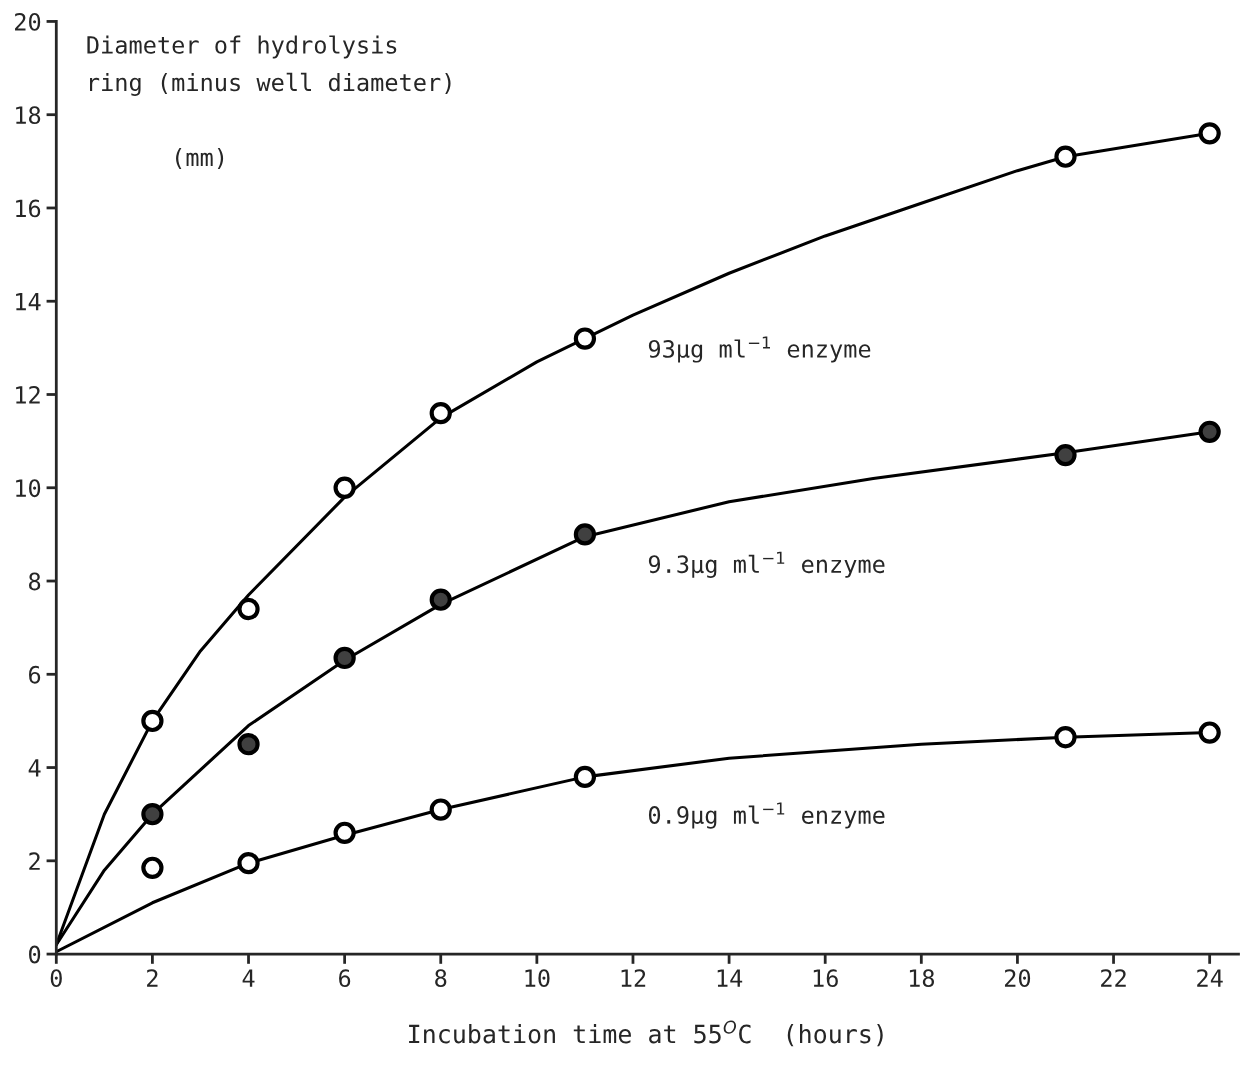 The height and width of the screenshot is (1072, 1251). What do you see at coordinates (345, 978) in the screenshot?
I see `x-tick-label: 6` at bounding box center [345, 978].